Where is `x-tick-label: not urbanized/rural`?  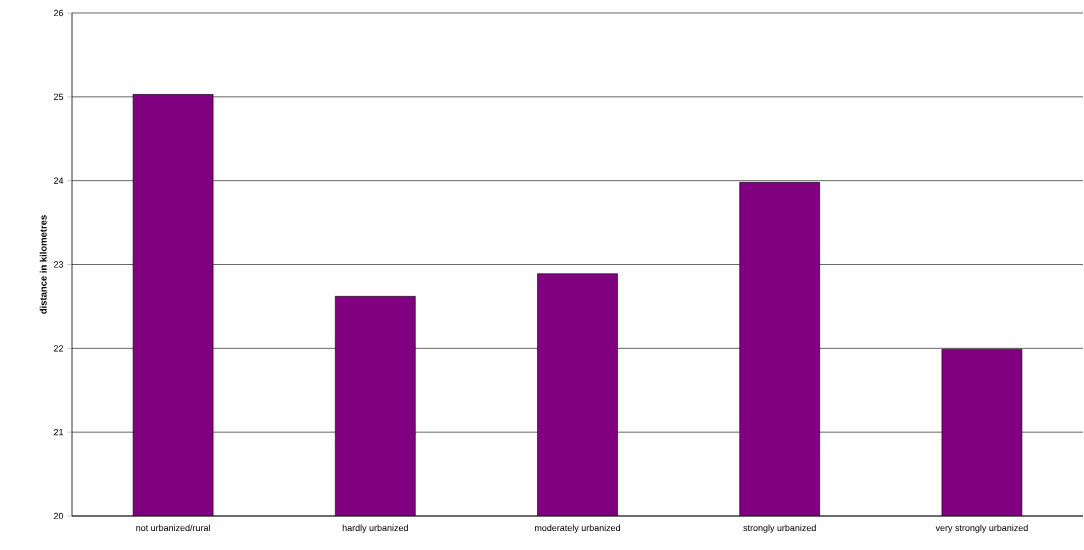
x-tick-label: not urbanized/rural is located at coordinates (173, 528).